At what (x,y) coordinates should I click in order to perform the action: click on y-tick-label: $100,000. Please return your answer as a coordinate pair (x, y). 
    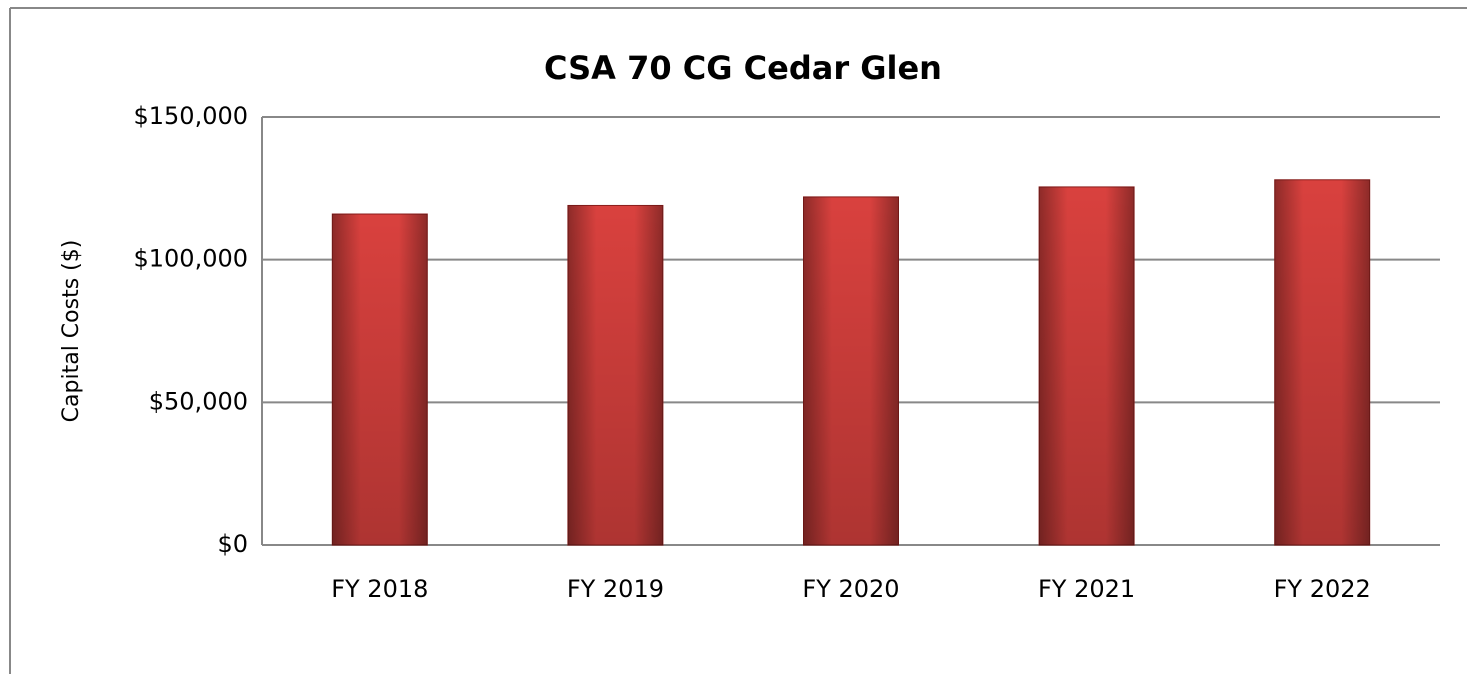
    Looking at the image, I should click on (190, 259).